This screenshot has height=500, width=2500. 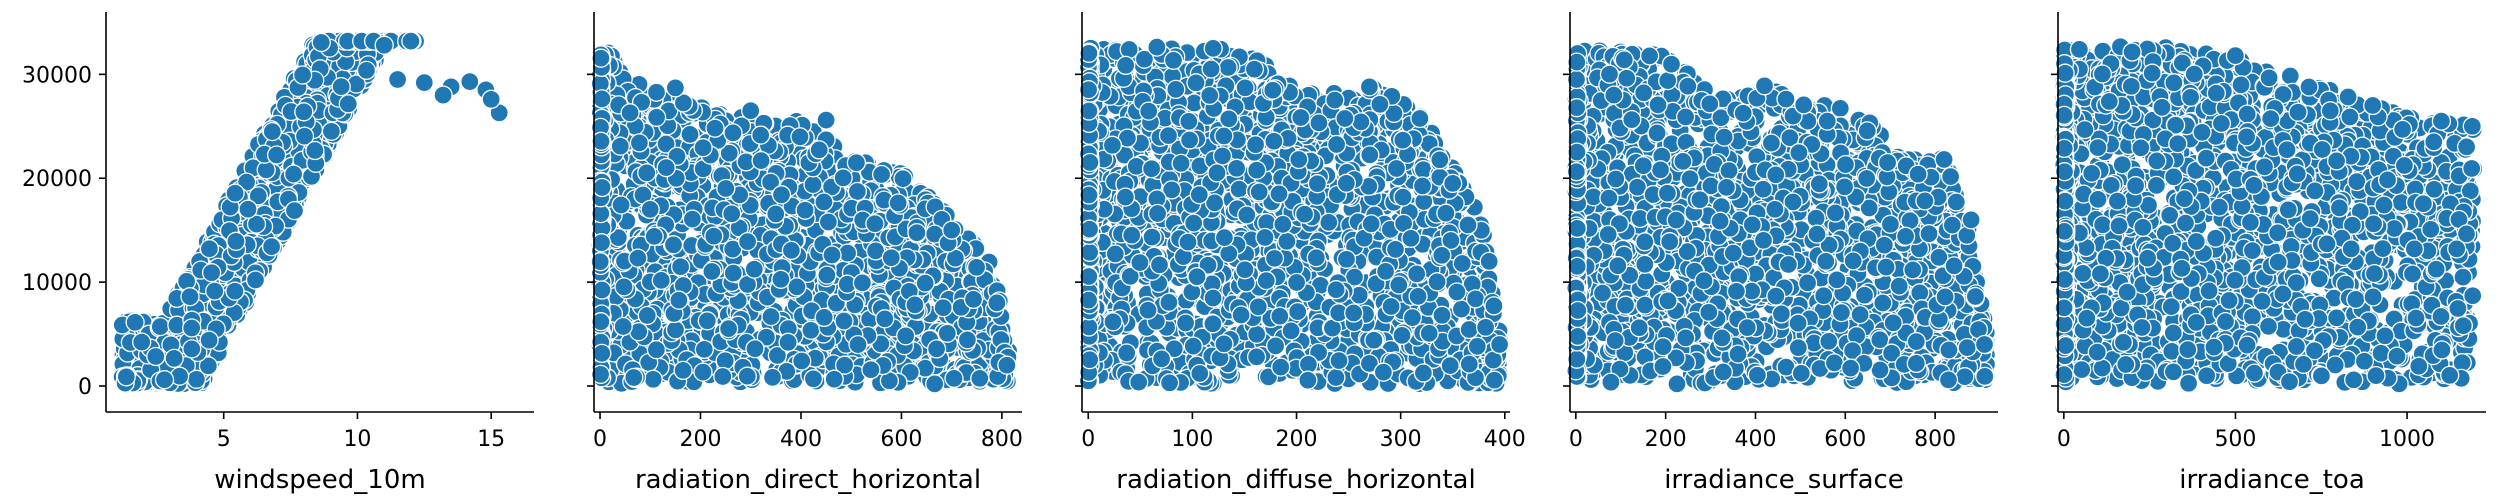 What do you see at coordinates (357, 439) in the screenshot?
I see `x-tick-label: 10` at bounding box center [357, 439].